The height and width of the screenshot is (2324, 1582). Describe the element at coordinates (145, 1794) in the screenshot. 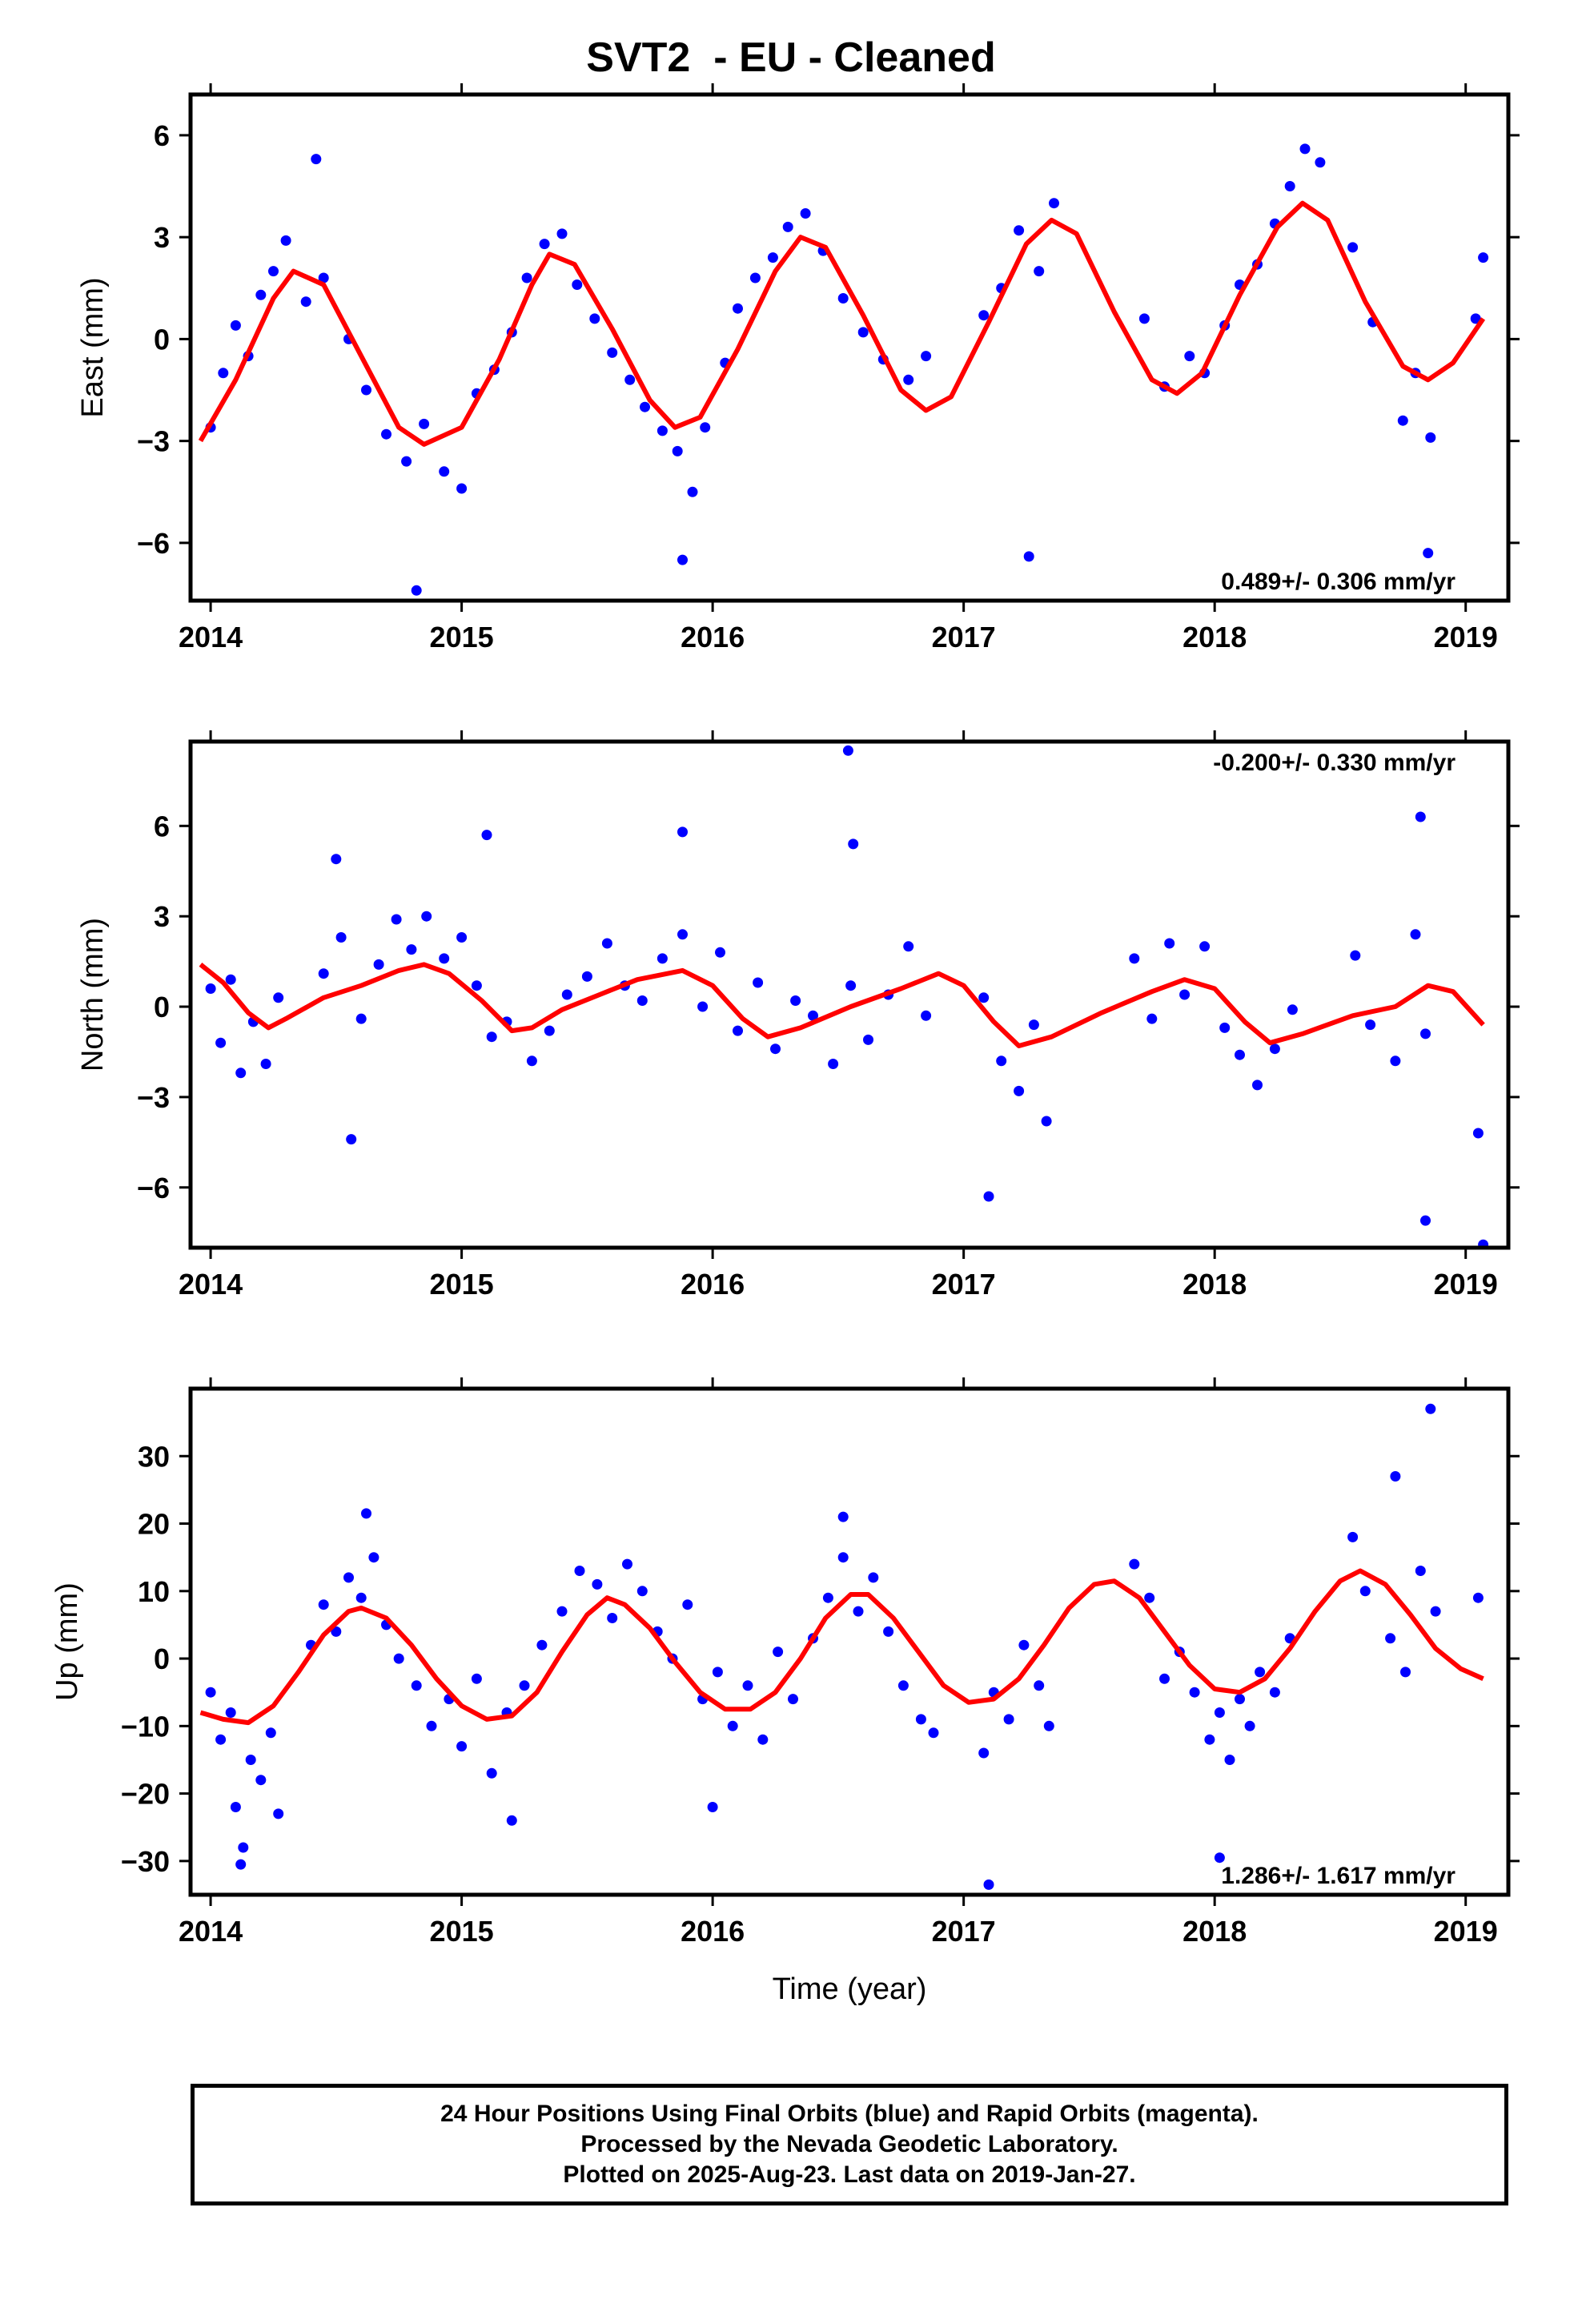

I see `y-tick-label: −20` at that location.